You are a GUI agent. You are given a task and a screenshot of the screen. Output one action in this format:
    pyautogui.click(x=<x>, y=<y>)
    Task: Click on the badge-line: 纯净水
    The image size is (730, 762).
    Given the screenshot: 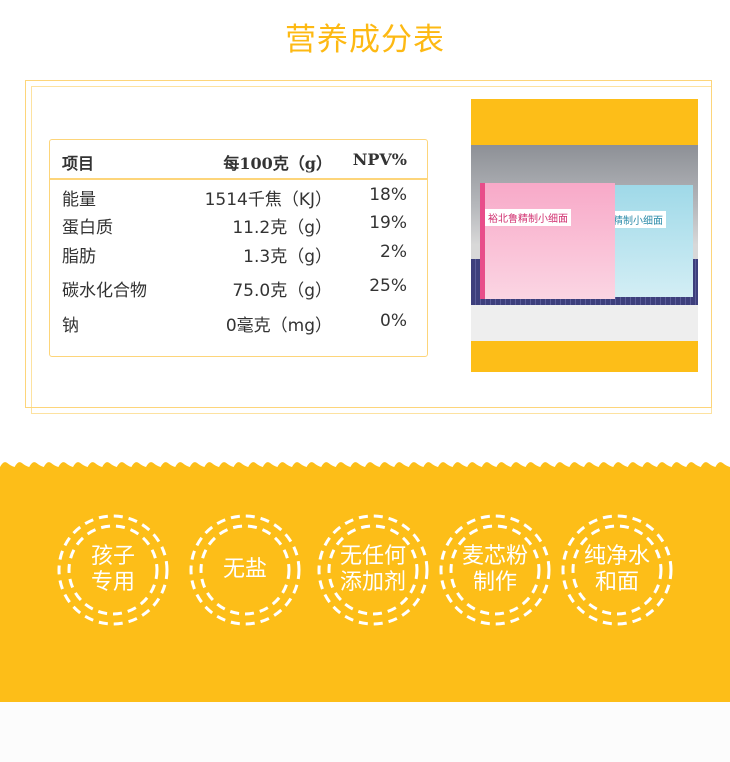 What is the action you would take?
    pyautogui.click(x=616, y=556)
    